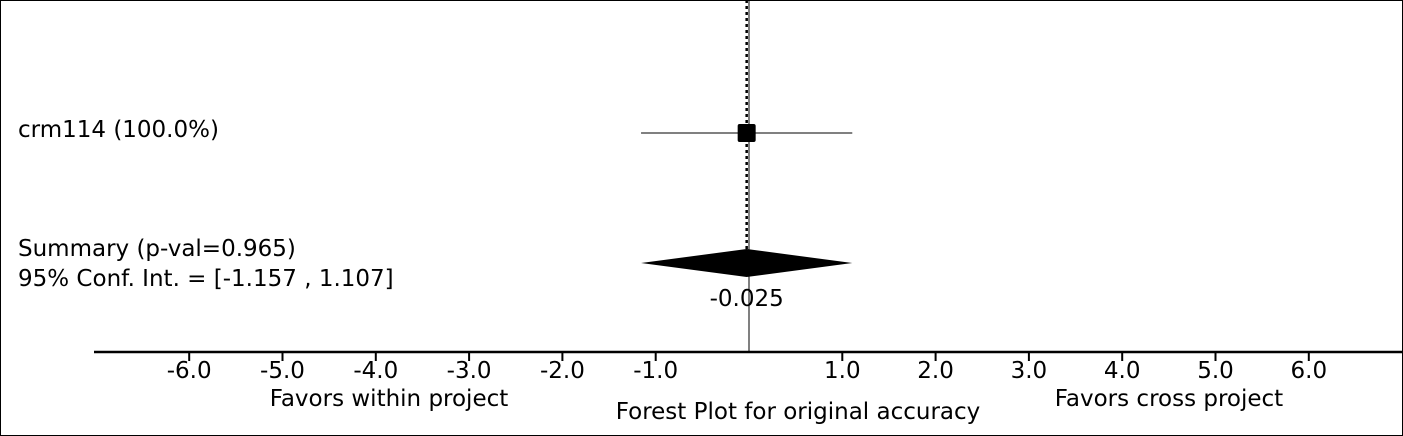 Image resolution: width=1403 pixels, height=436 pixels. Describe the element at coordinates (798, 412) in the screenshot. I see `chart-title: Forest Plot for original accuracy` at that location.